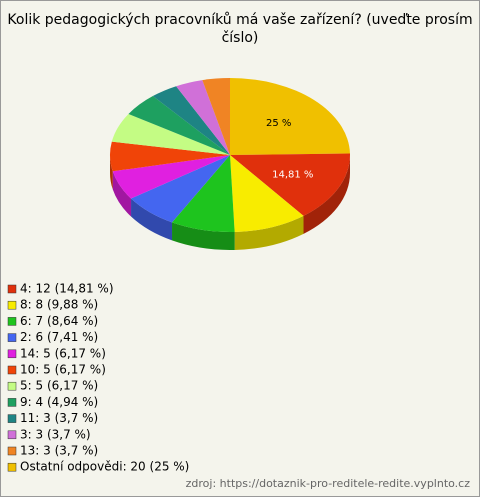 The image size is (480, 497). What do you see at coordinates (55, 434) in the screenshot?
I see `legend-label: 3: 3 (3,7 %)` at bounding box center [55, 434].